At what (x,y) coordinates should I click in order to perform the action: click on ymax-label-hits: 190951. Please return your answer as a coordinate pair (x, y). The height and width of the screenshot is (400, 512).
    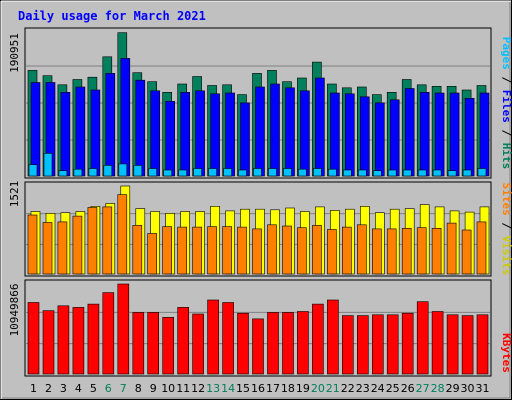
    Looking at the image, I should click on (14, 53).